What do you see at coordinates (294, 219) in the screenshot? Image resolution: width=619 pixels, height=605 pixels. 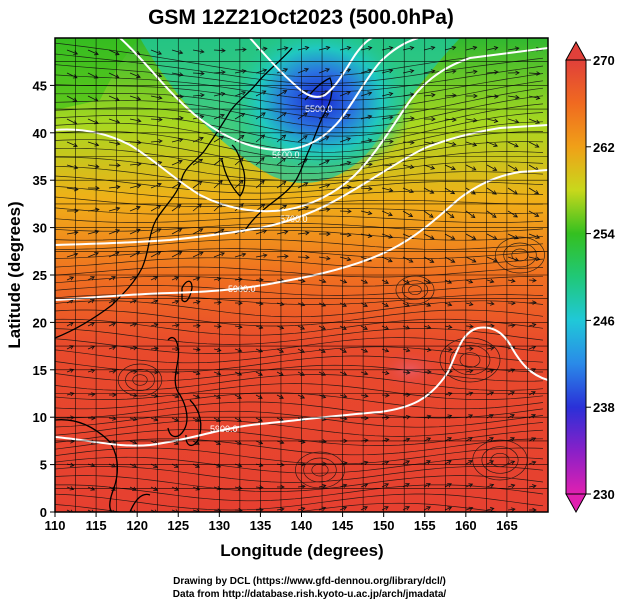 I see `contour-label: 5700.0` at bounding box center [294, 219].